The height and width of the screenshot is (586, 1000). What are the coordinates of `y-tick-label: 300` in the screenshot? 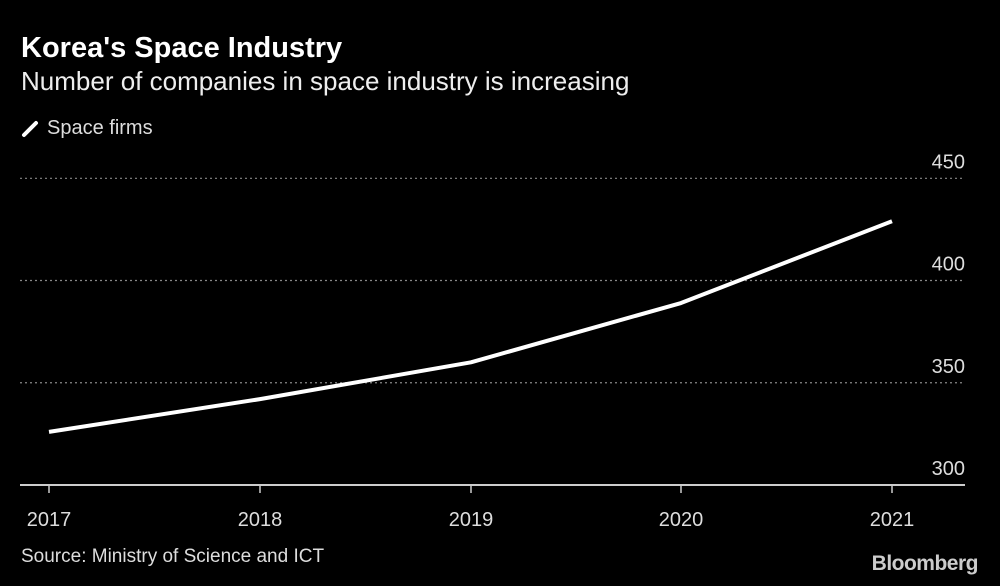 It's located at (948, 469).